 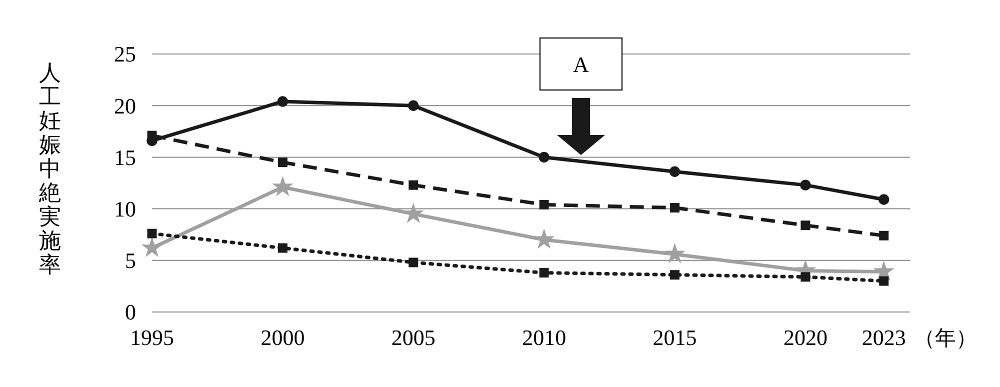 I want to click on x-tick-label: 1995, so click(x=152, y=337).